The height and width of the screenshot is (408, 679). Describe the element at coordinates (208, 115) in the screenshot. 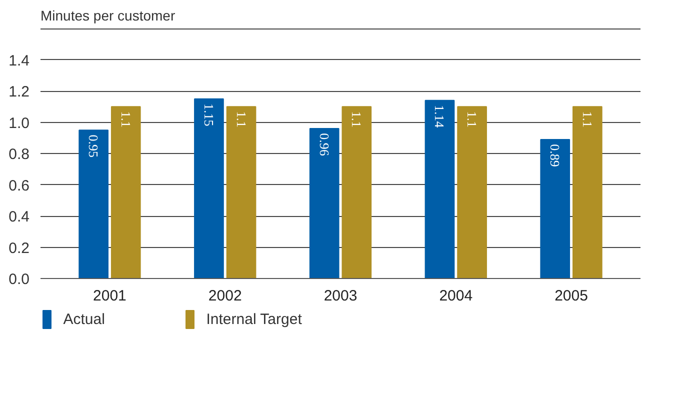

I see `data-label: 1.15` at that location.